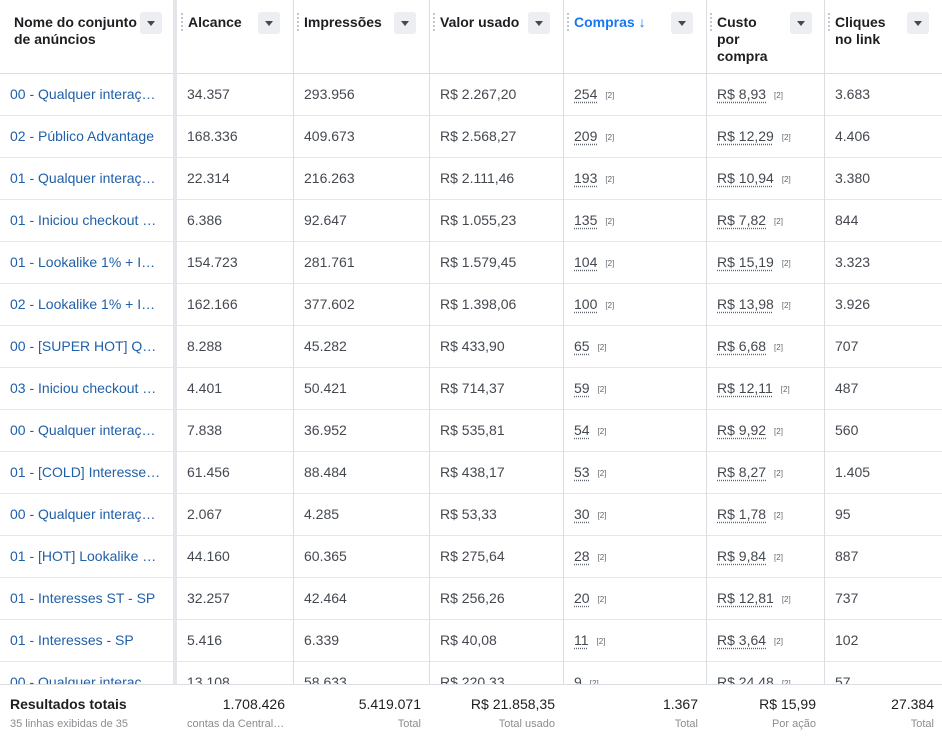 This screenshot has width=942, height=739. I want to click on cost-per-purchase-cell-value: R$ 12,81, so click(745, 598).